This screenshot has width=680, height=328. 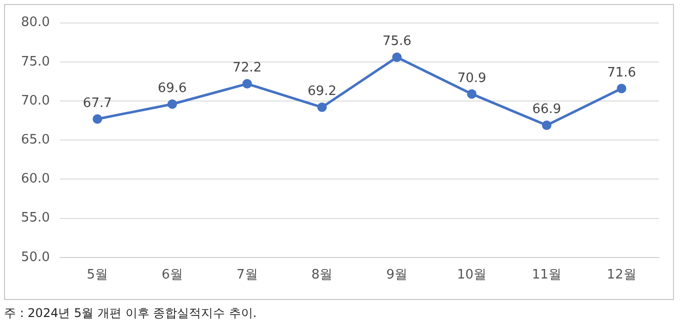 I want to click on x-tick-label: 12월, so click(x=621, y=275).